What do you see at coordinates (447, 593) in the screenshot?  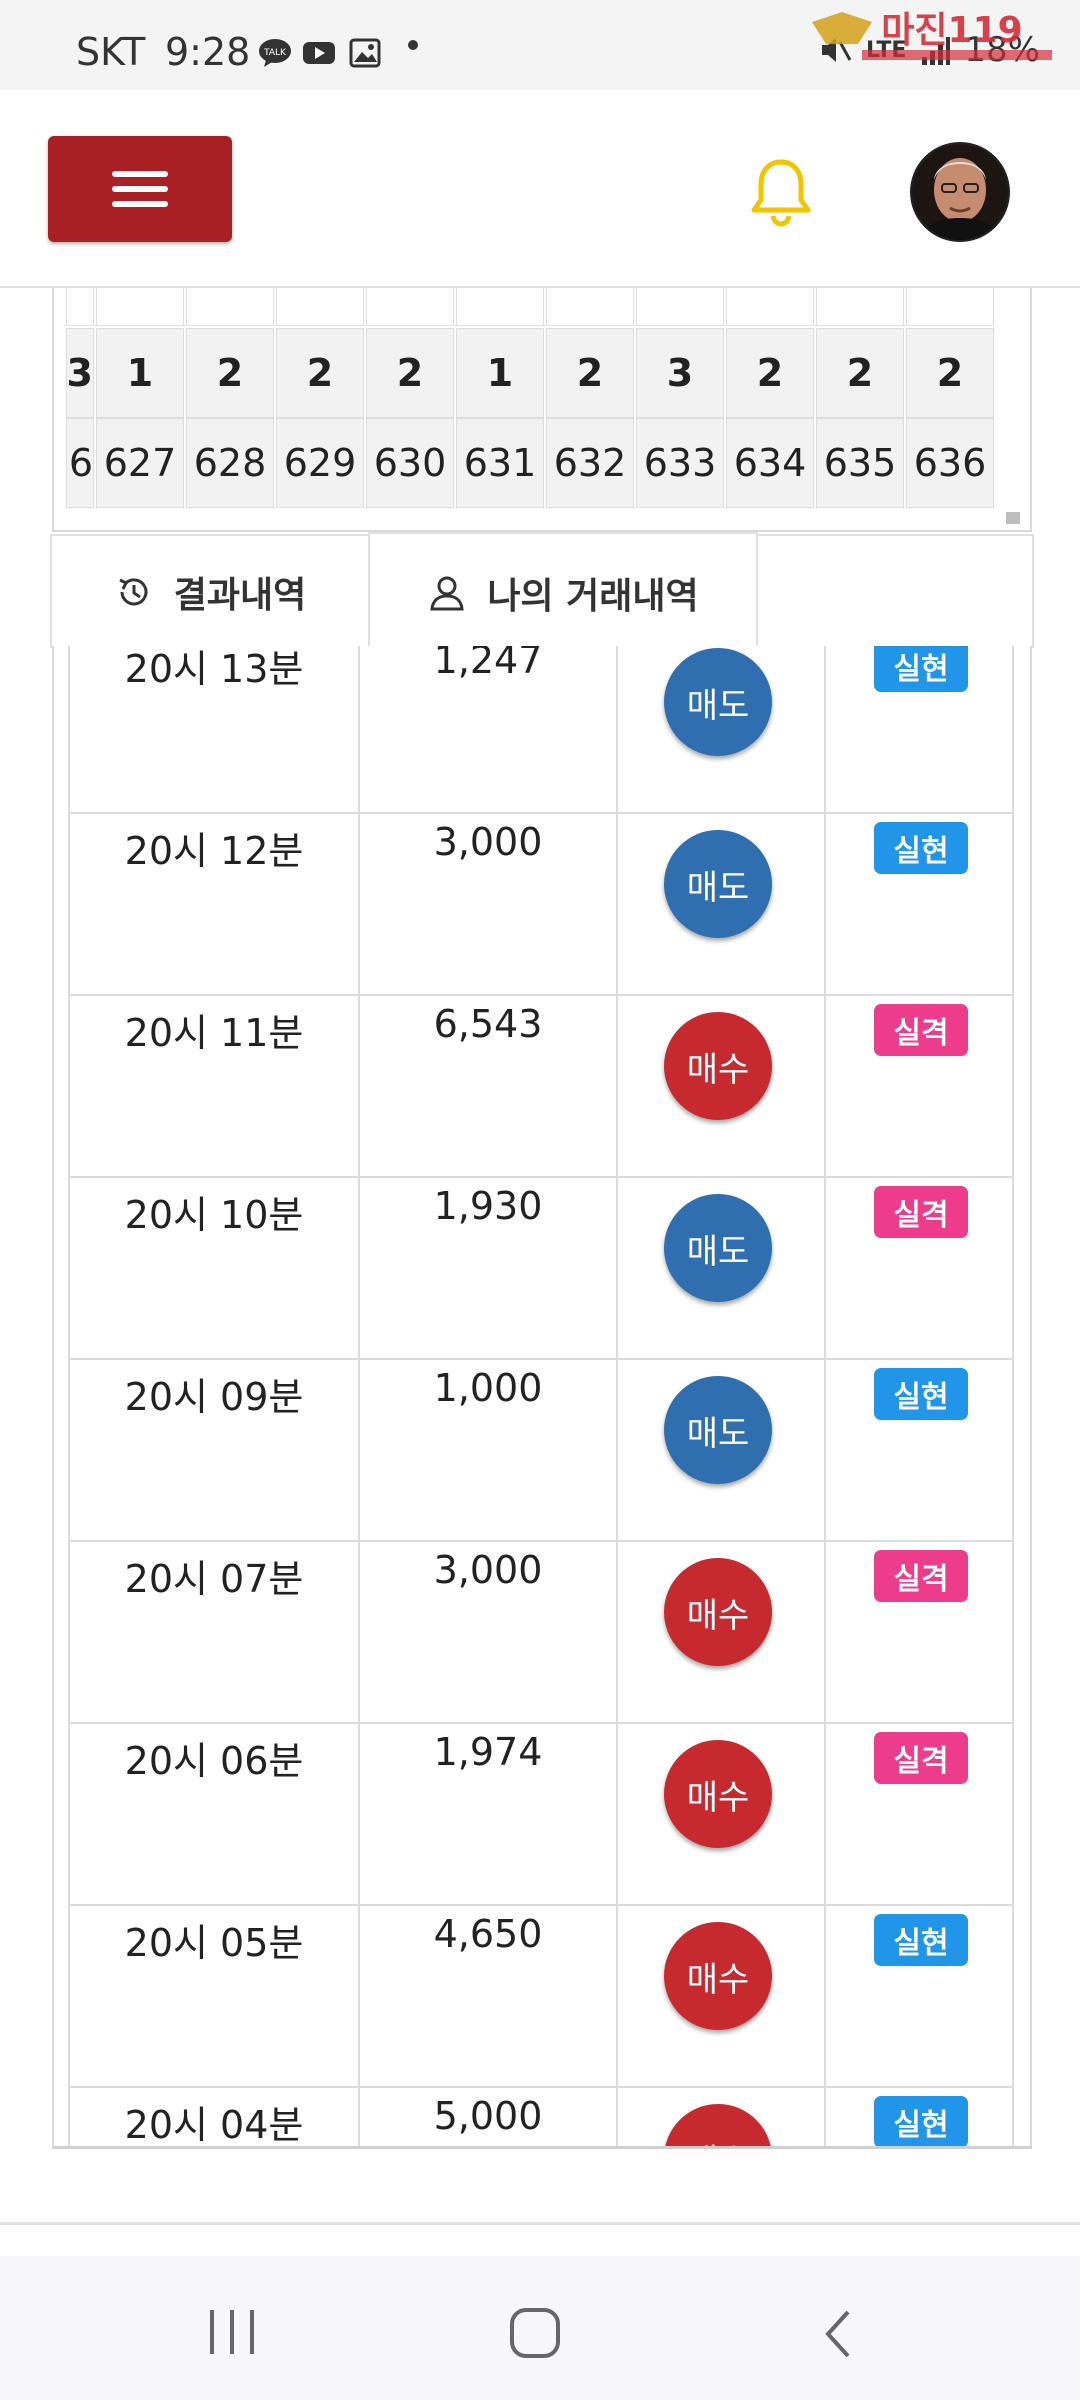 I see `user-icon` at bounding box center [447, 593].